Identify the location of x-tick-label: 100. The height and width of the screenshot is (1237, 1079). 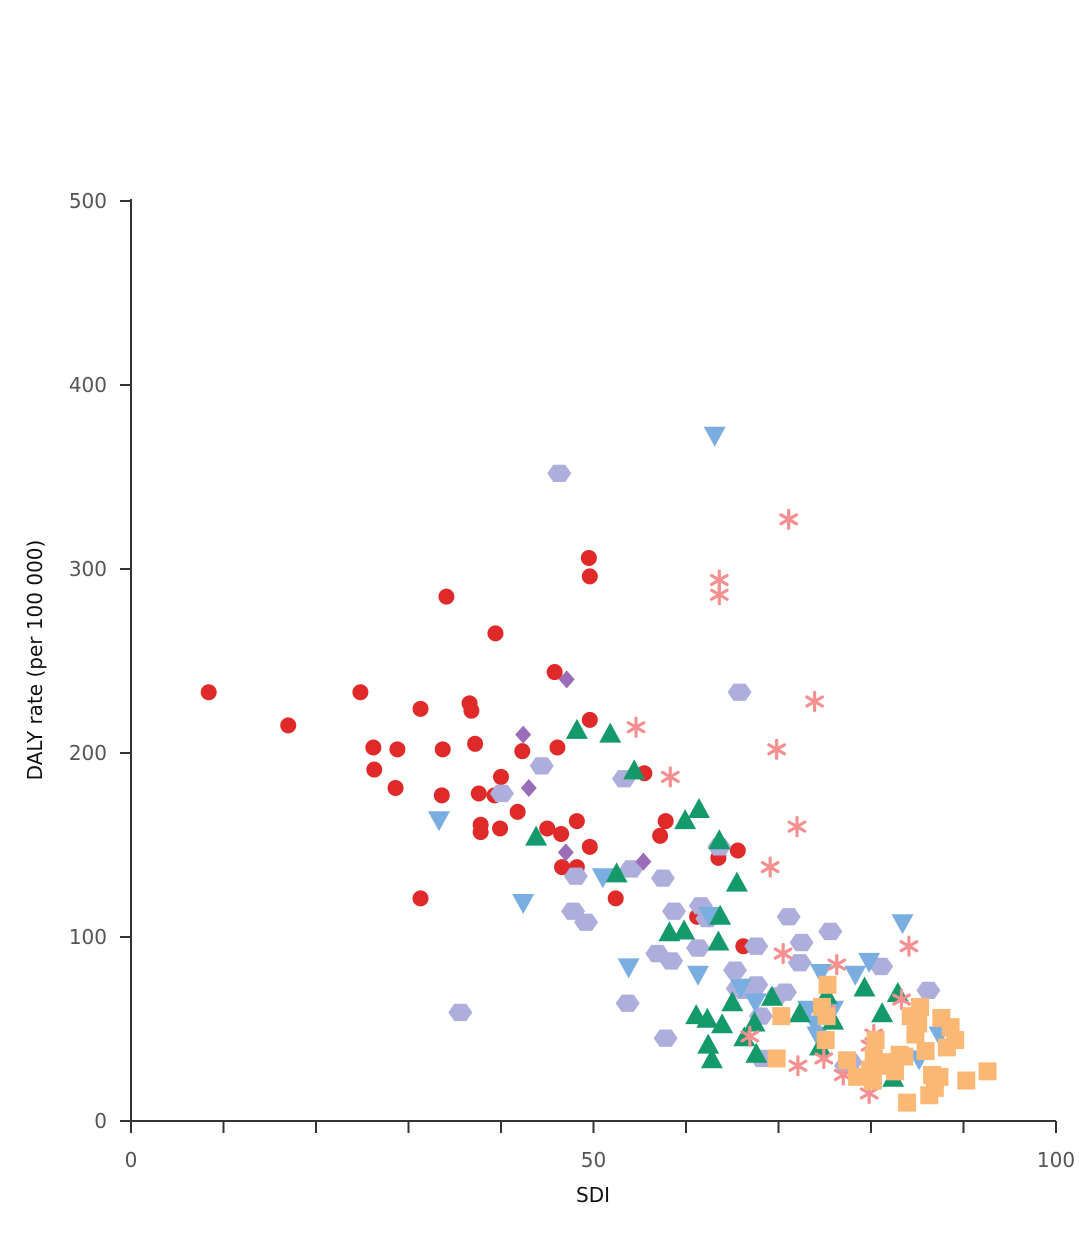
(1056, 1160).